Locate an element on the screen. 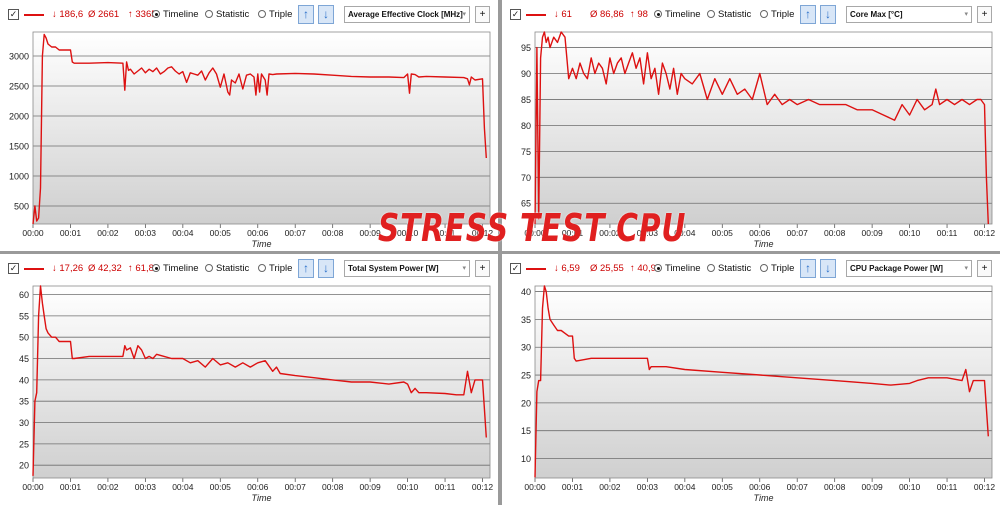 This screenshot has width=1000, height=505. y-tick-label: 40 is located at coordinates (24, 380).